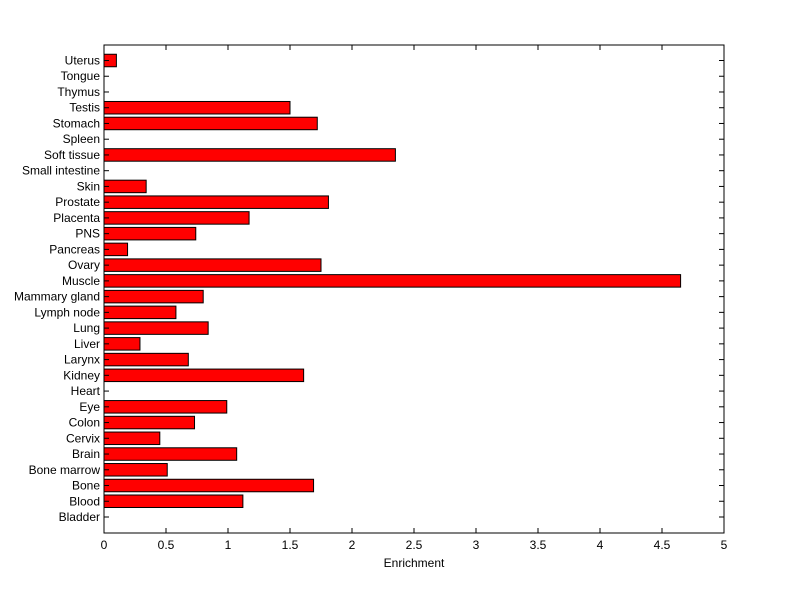 This screenshot has width=800, height=599. I want to click on bar-bone-marrow, so click(135, 470).